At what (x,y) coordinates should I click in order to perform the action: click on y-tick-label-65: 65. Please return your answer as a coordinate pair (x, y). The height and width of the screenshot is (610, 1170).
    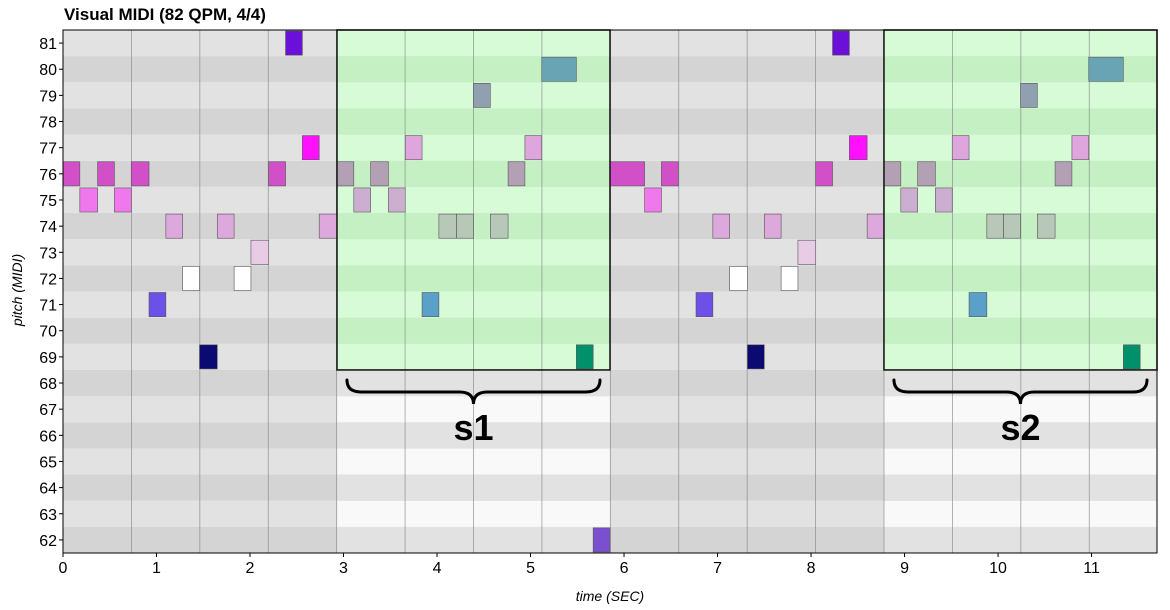
    Looking at the image, I should click on (48, 462).